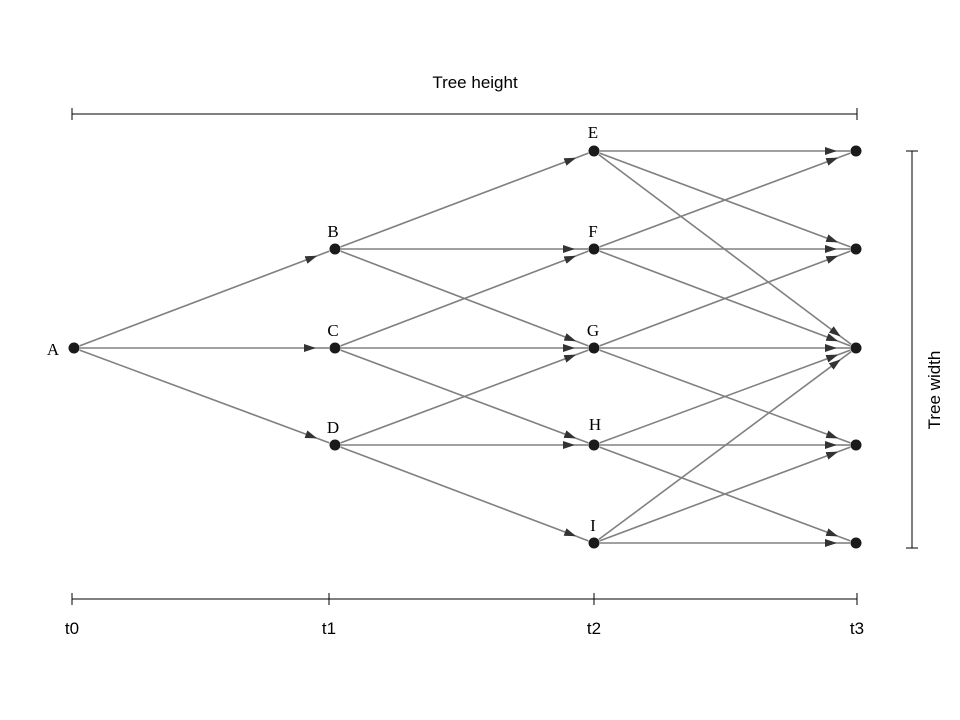 The width and height of the screenshot is (960, 720). I want to click on edge-d-g, so click(458, 399).